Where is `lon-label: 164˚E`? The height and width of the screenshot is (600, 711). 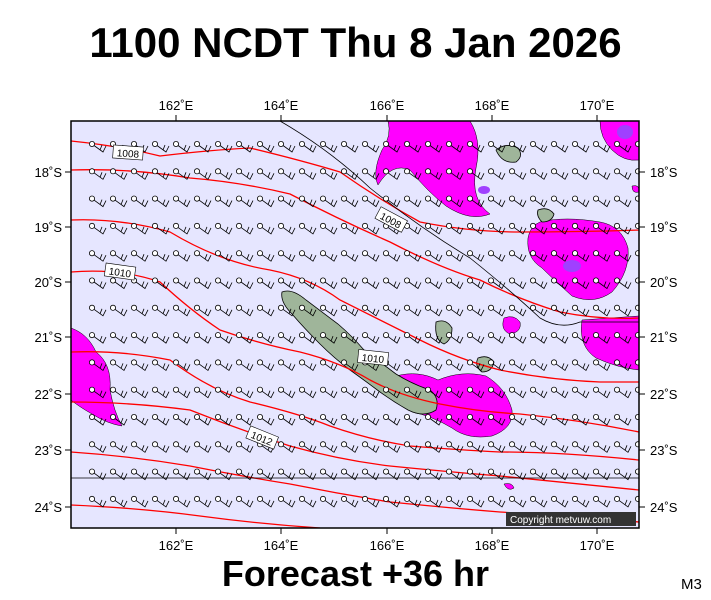
lon-label: 164˚E is located at coordinates (281, 105).